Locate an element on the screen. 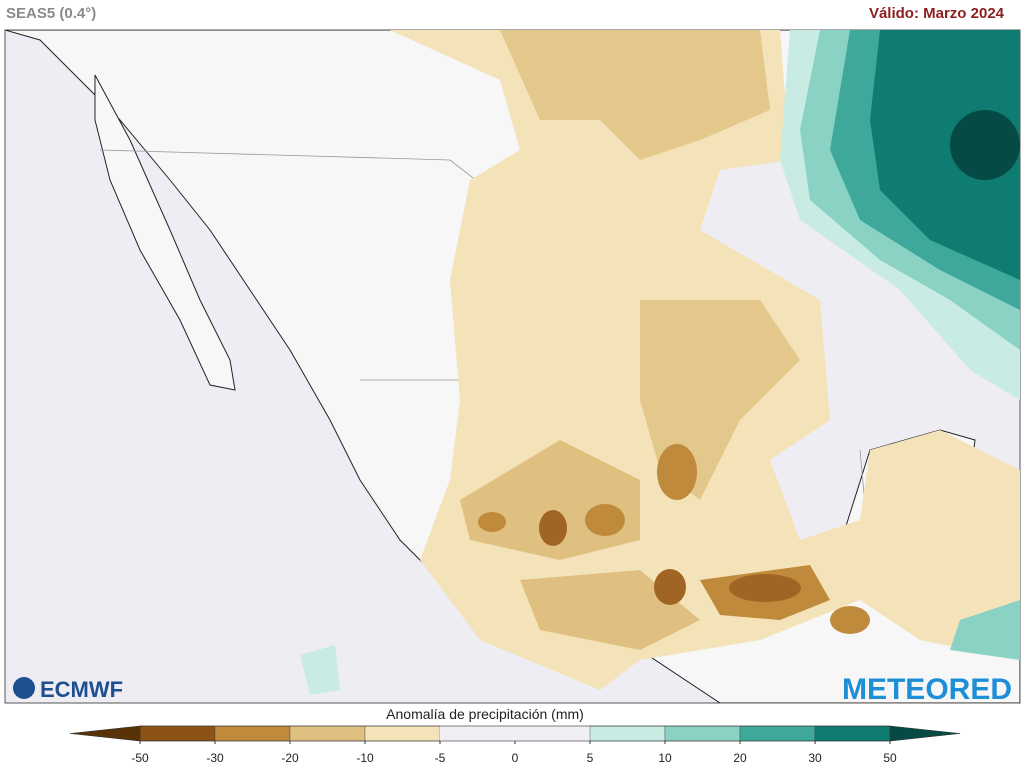 This screenshot has height=775, width=1024. valid-date: Válido: Marzo 2024 is located at coordinates (937, 13).